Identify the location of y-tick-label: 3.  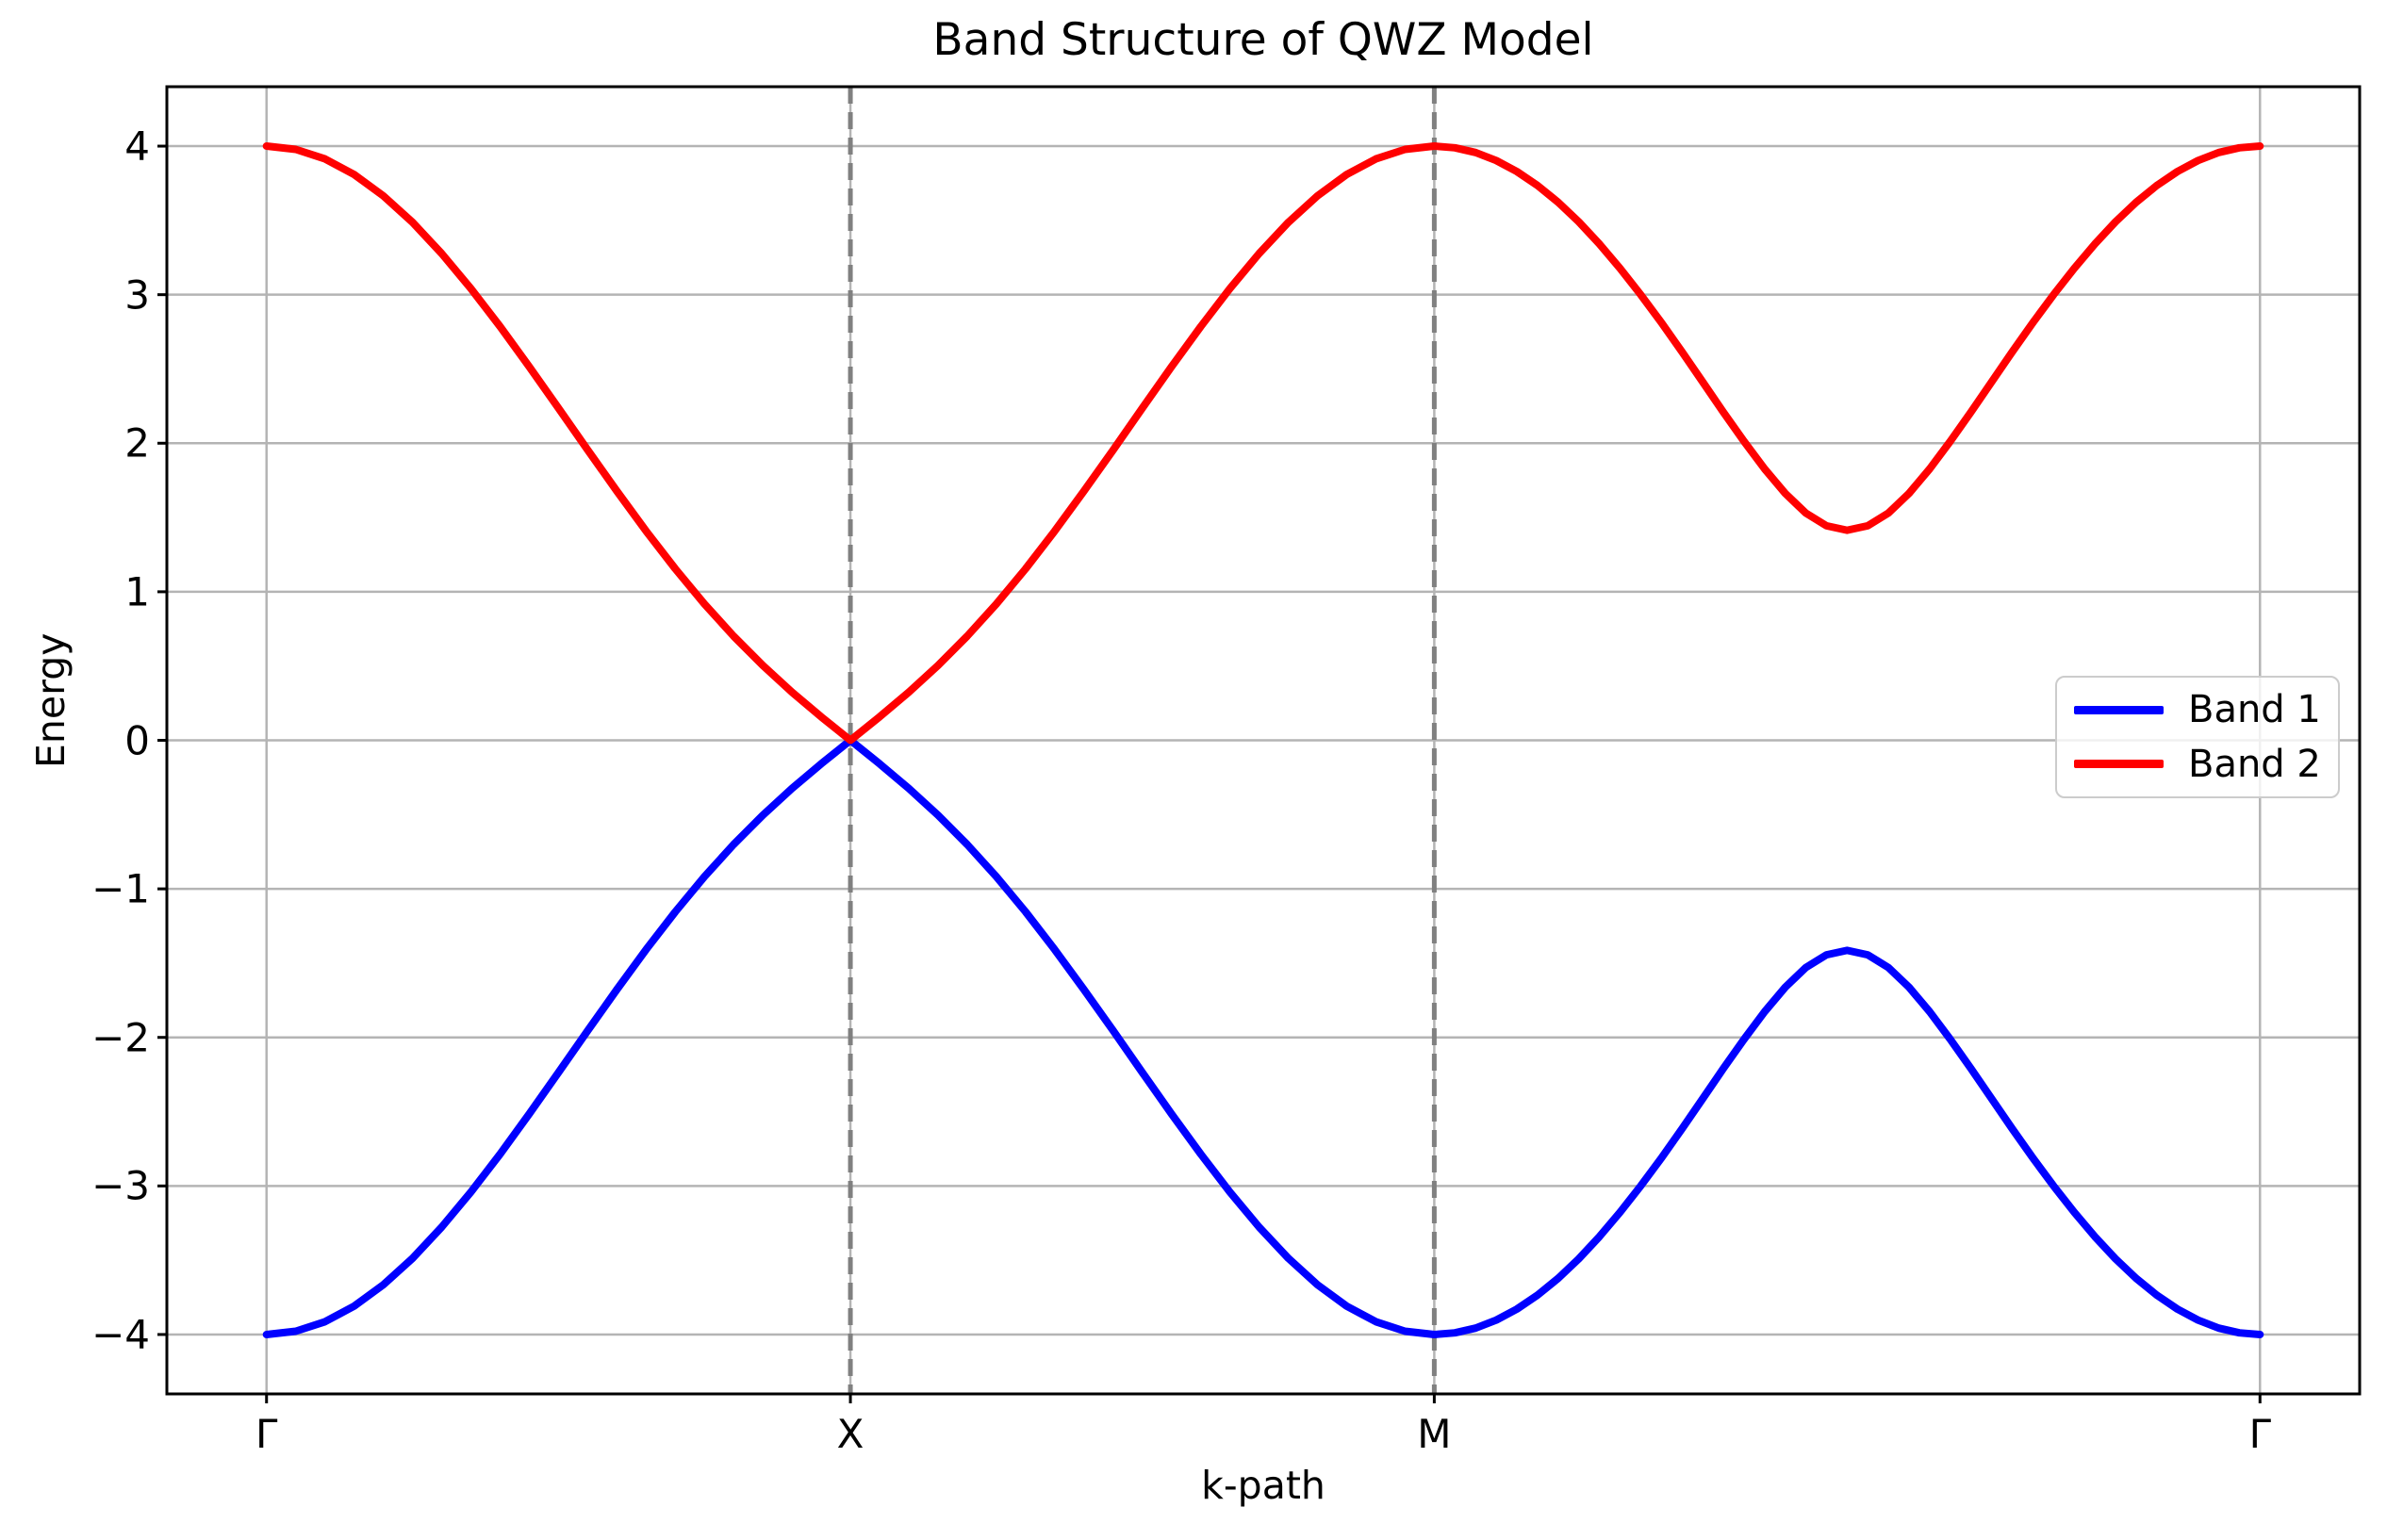
(137, 295).